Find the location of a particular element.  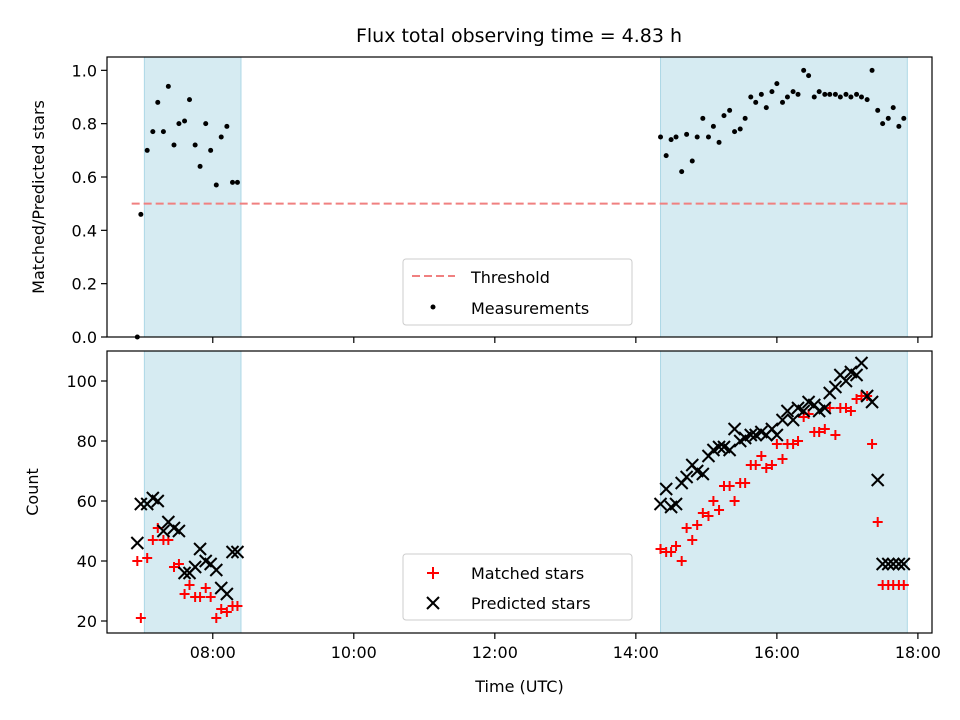

y-tick-label: 0.8 is located at coordinates (84, 124).